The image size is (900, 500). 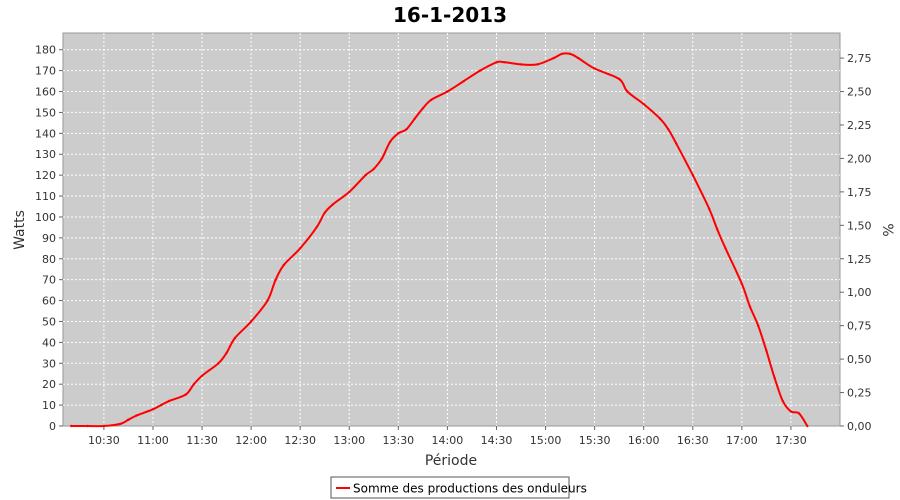 What do you see at coordinates (497, 440) in the screenshot?
I see `x-tick-label: 14:30` at bounding box center [497, 440].